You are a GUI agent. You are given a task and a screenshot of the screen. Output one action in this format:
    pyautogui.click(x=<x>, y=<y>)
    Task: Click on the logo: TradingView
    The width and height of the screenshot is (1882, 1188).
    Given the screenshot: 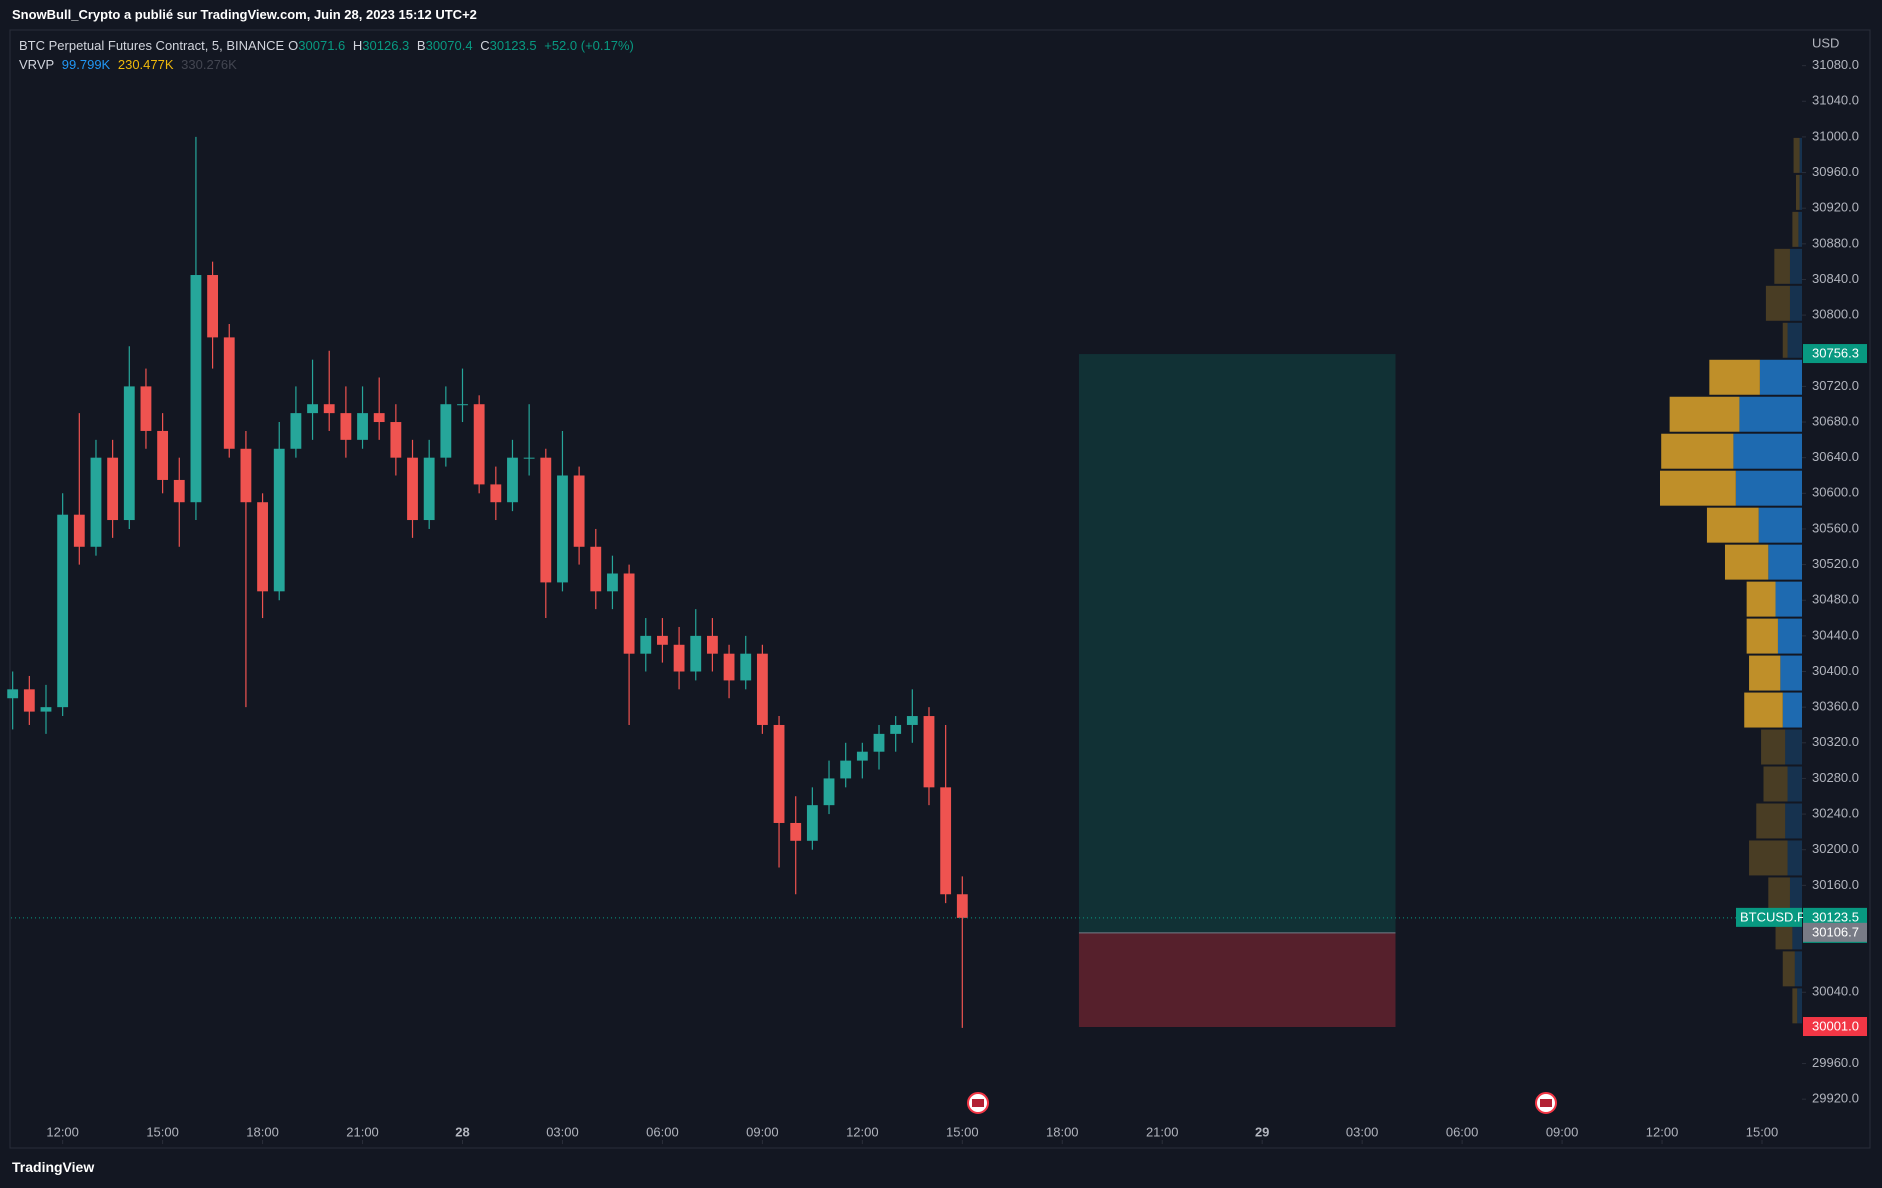 What is the action you would take?
    pyautogui.click(x=53, y=1167)
    